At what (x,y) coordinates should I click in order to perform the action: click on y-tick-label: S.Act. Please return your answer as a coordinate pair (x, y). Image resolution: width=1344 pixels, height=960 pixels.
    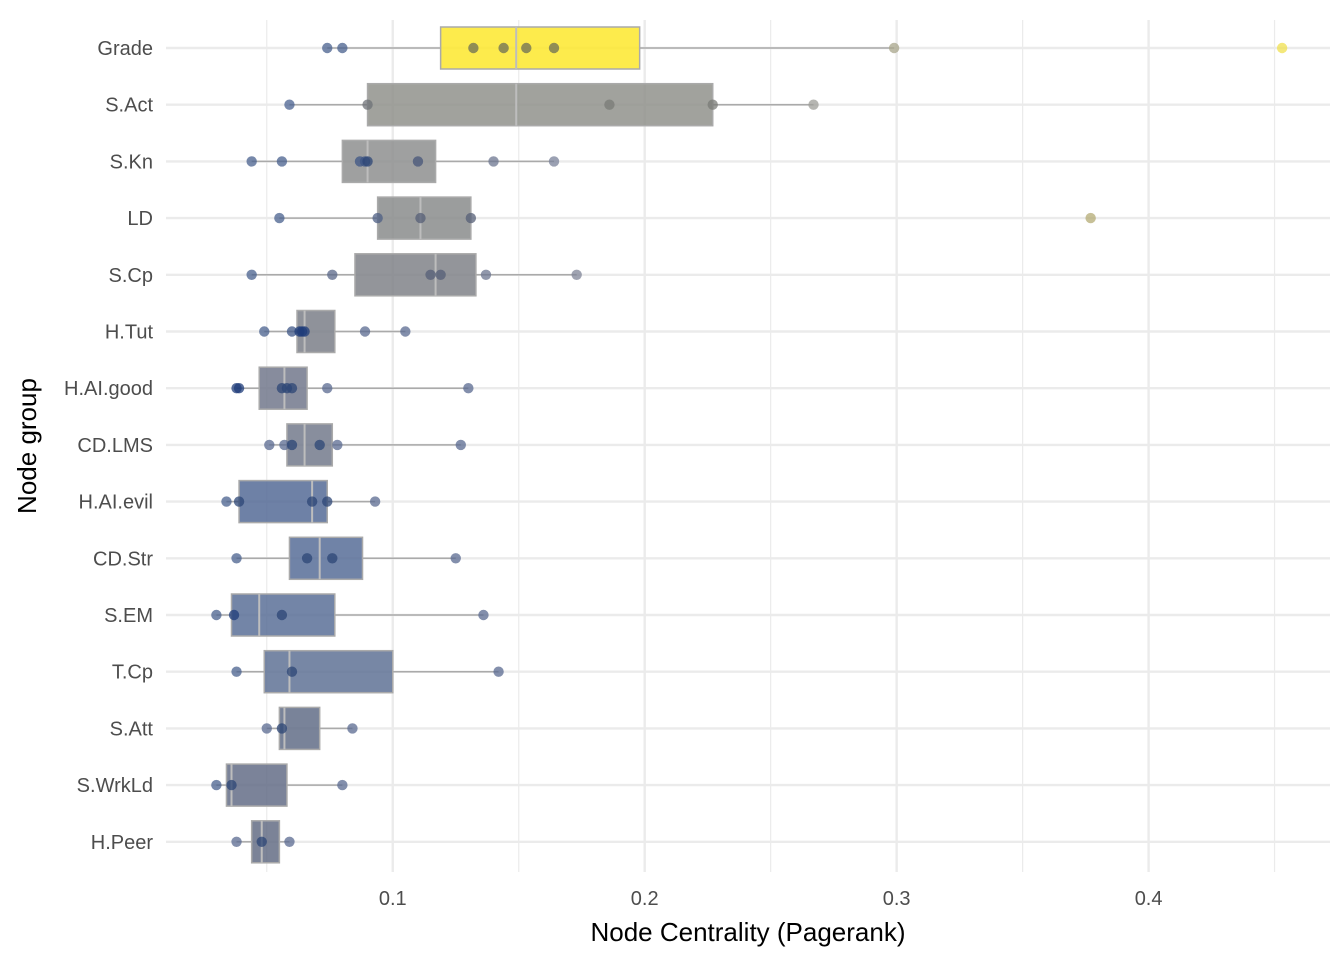
    Looking at the image, I should click on (129, 106).